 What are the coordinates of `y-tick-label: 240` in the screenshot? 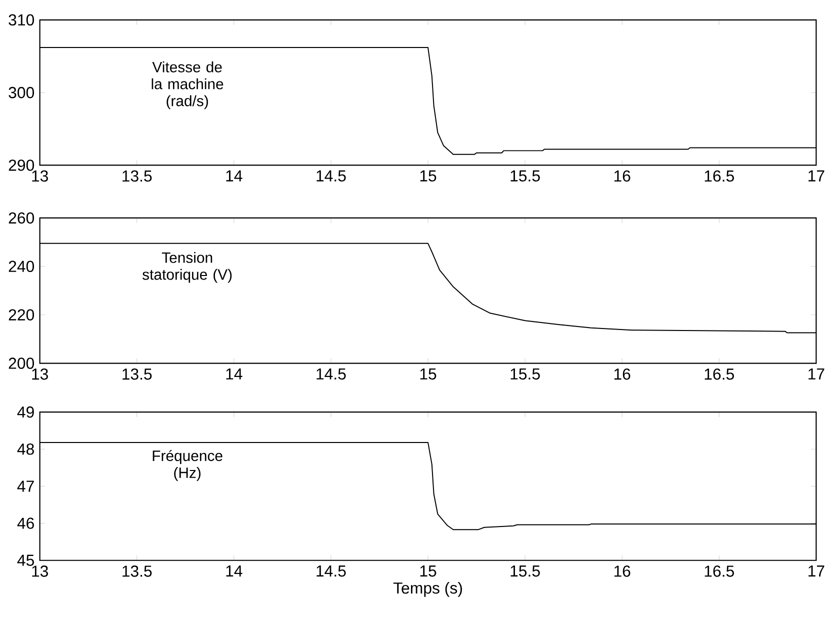 It's located at (21, 266).